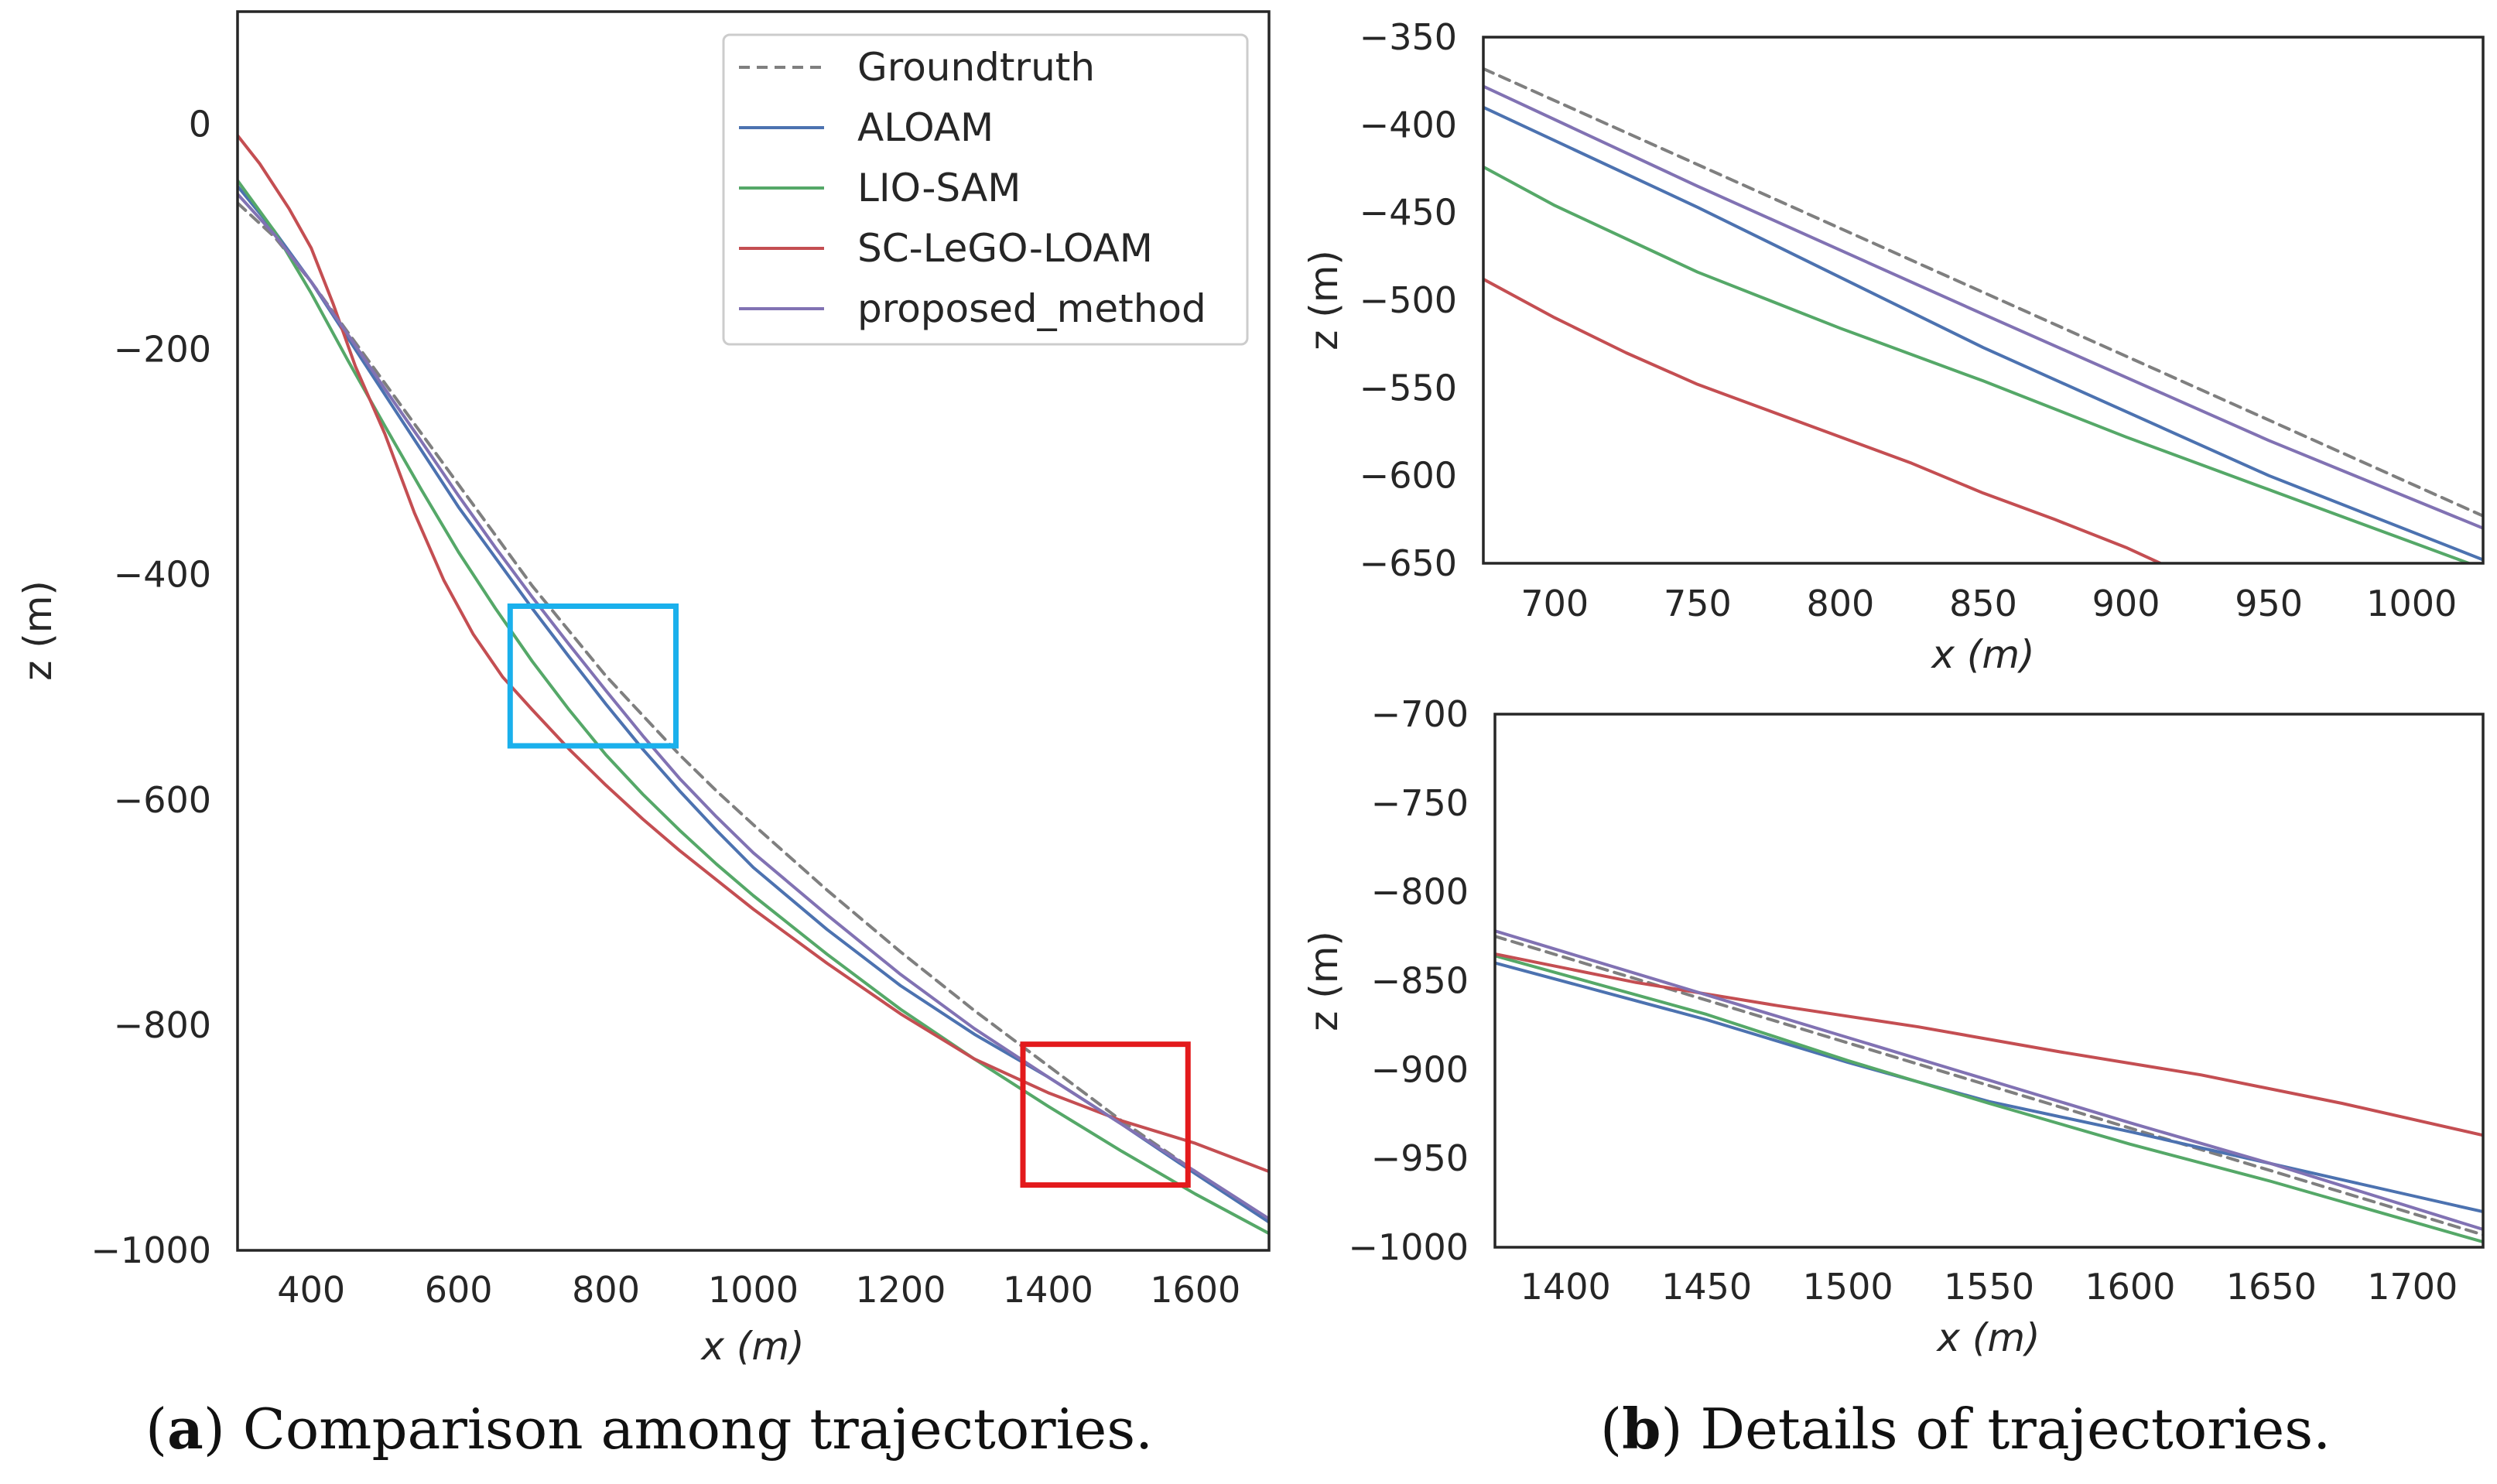  I want to click on bottom-series-layer, so click(1989, 1086).